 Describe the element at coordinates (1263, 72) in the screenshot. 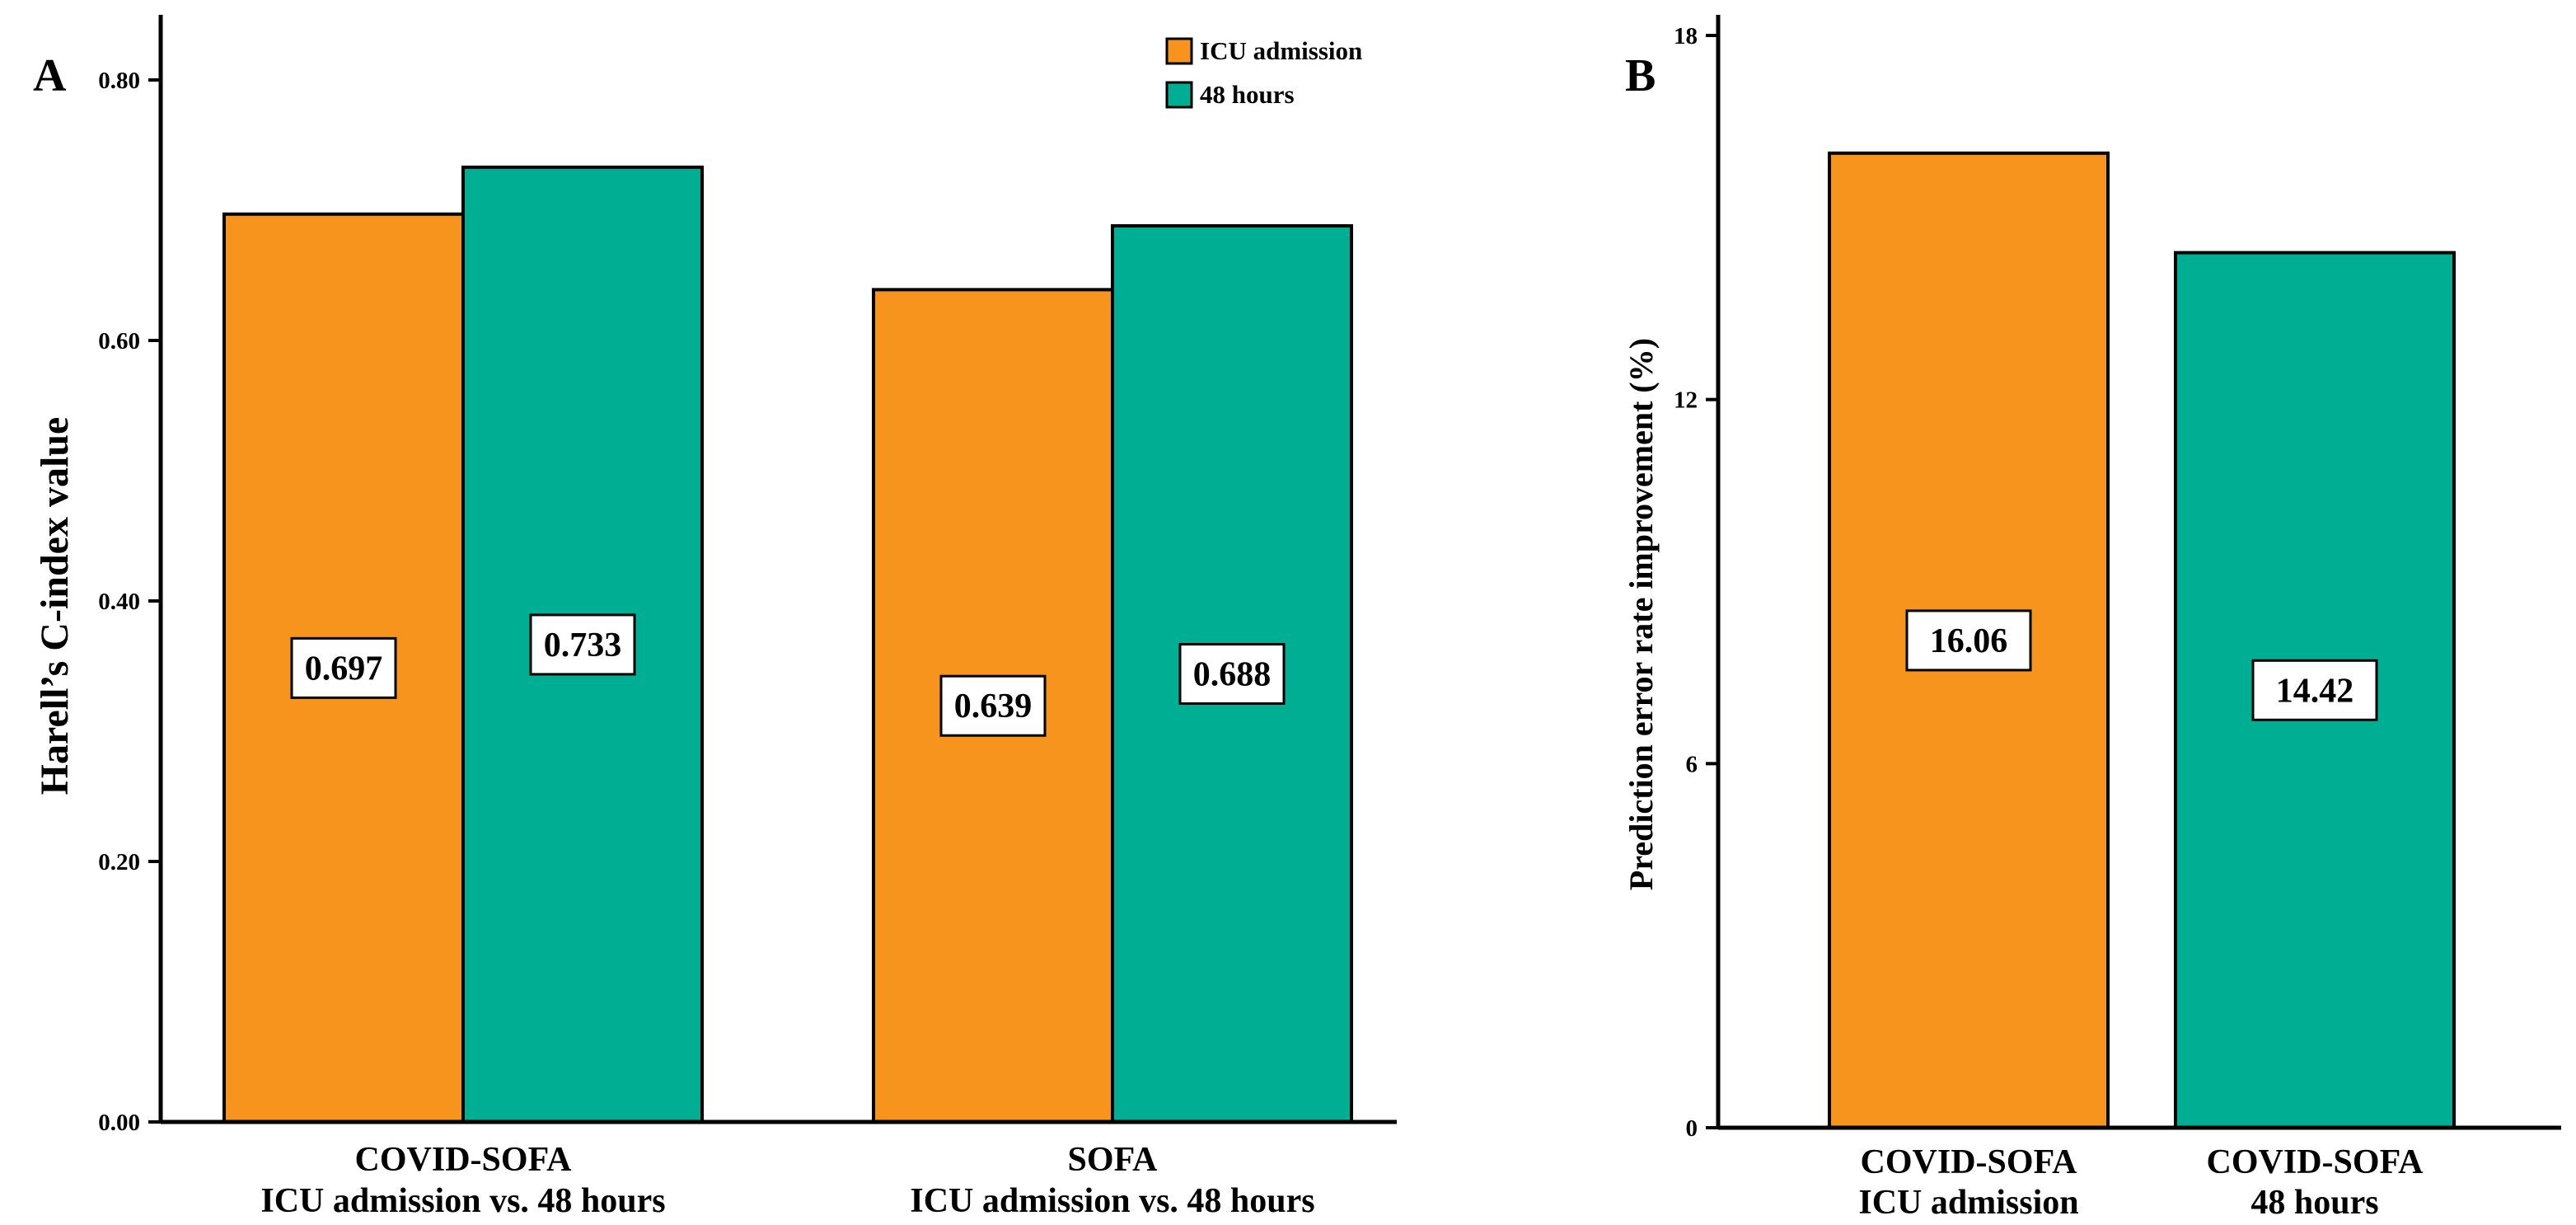

I see `panel-a-legend: ICU admission 48 hours` at that location.